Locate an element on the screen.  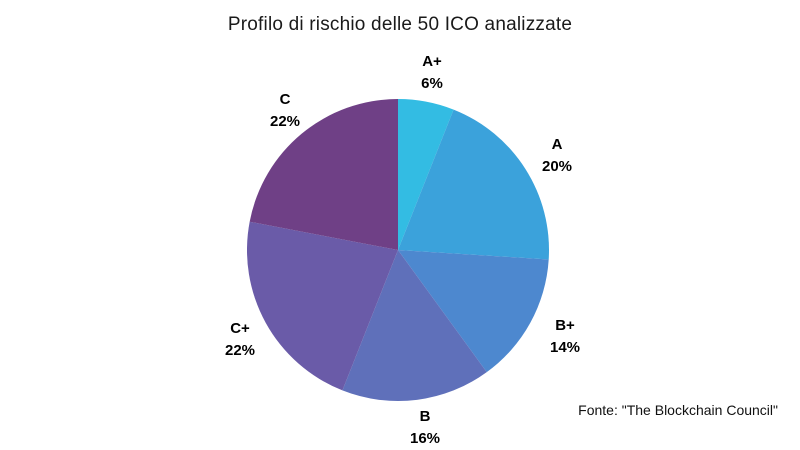
slice-name: B is located at coordinates (425, 416).